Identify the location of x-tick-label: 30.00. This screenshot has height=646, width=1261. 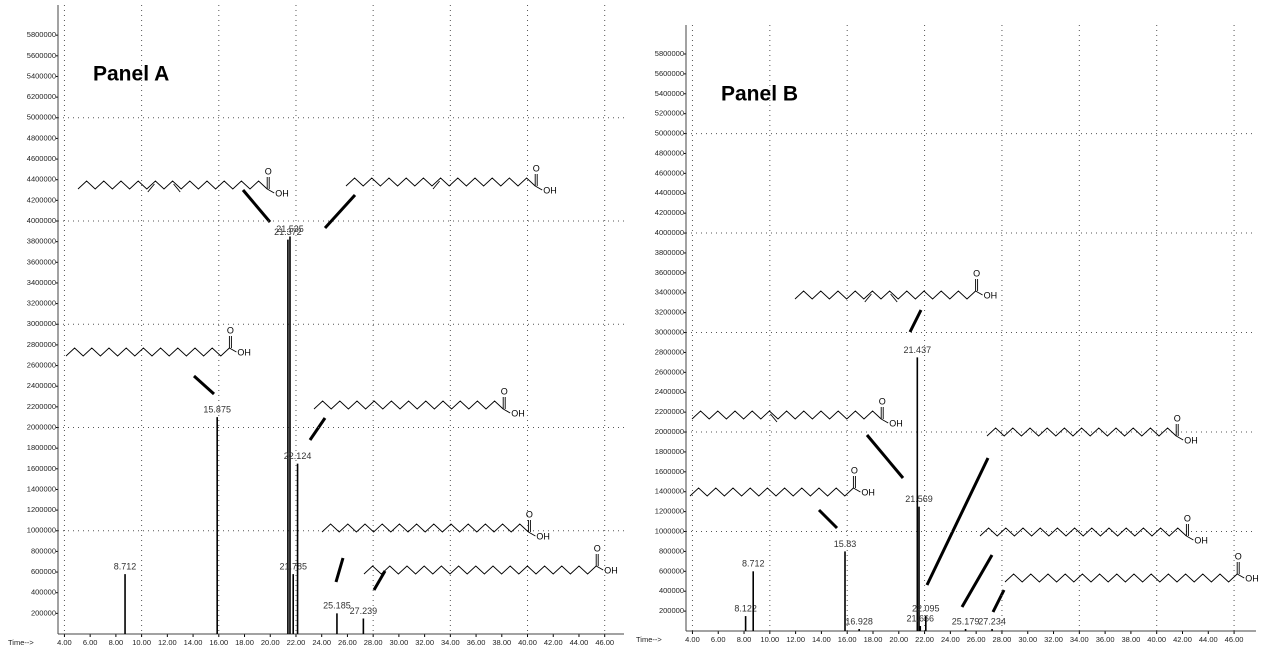
(398, 642).